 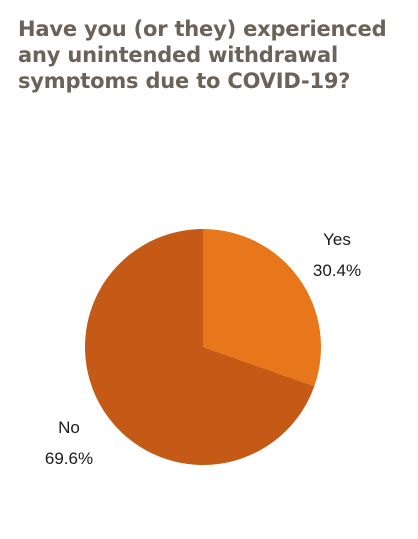 I want to click on pie-slice-yes, so click(x=262, y=308).